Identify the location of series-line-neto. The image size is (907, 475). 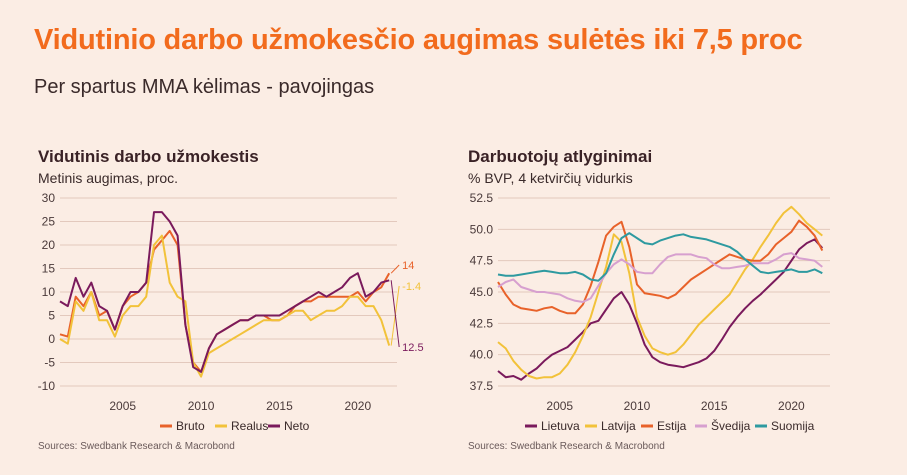
(224, 292).